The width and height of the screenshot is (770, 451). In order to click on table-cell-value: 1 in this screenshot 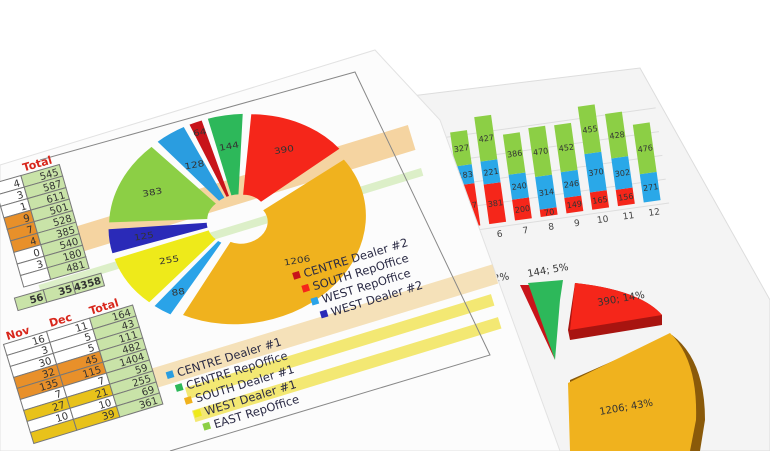, I will do `click(23, 207)`.